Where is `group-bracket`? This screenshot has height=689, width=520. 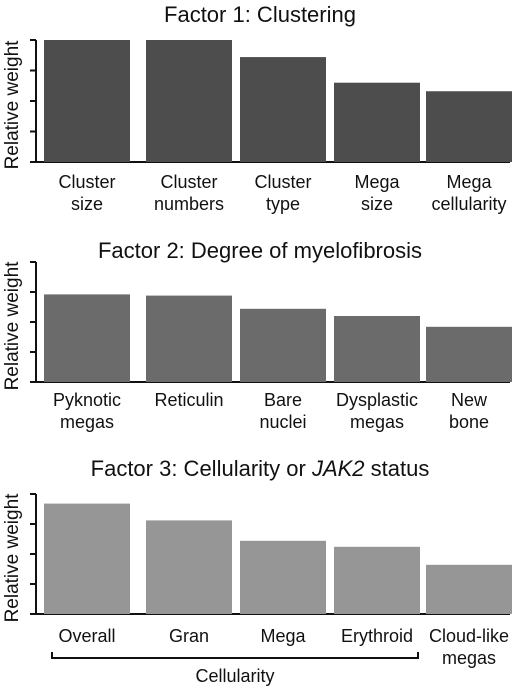 group-bracket is located at coordinates (235, 655).